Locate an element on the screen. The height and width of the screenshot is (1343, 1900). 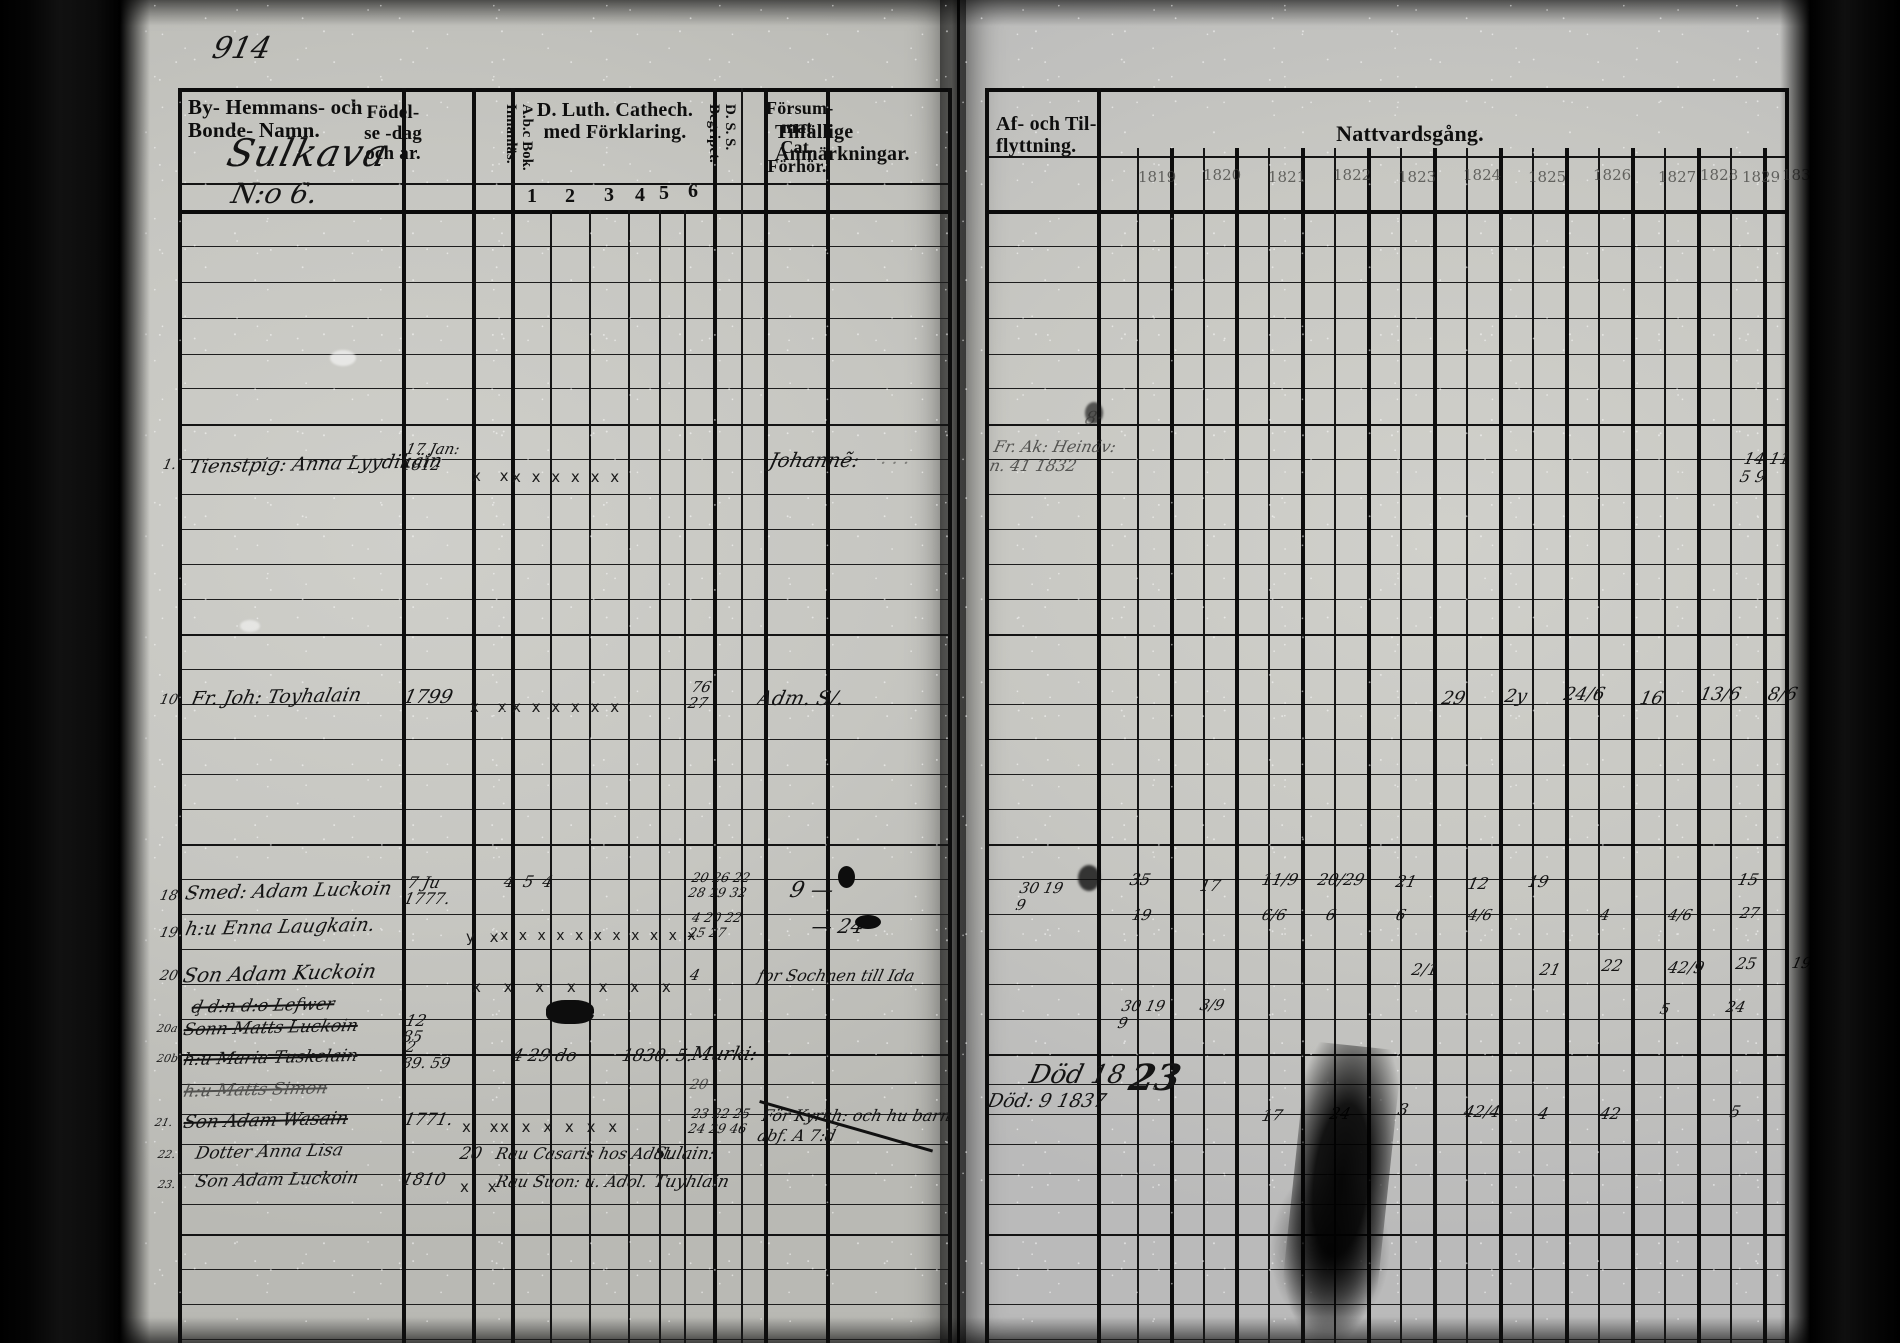
communion-year: 1822 is located at coordinates (1352, 175).